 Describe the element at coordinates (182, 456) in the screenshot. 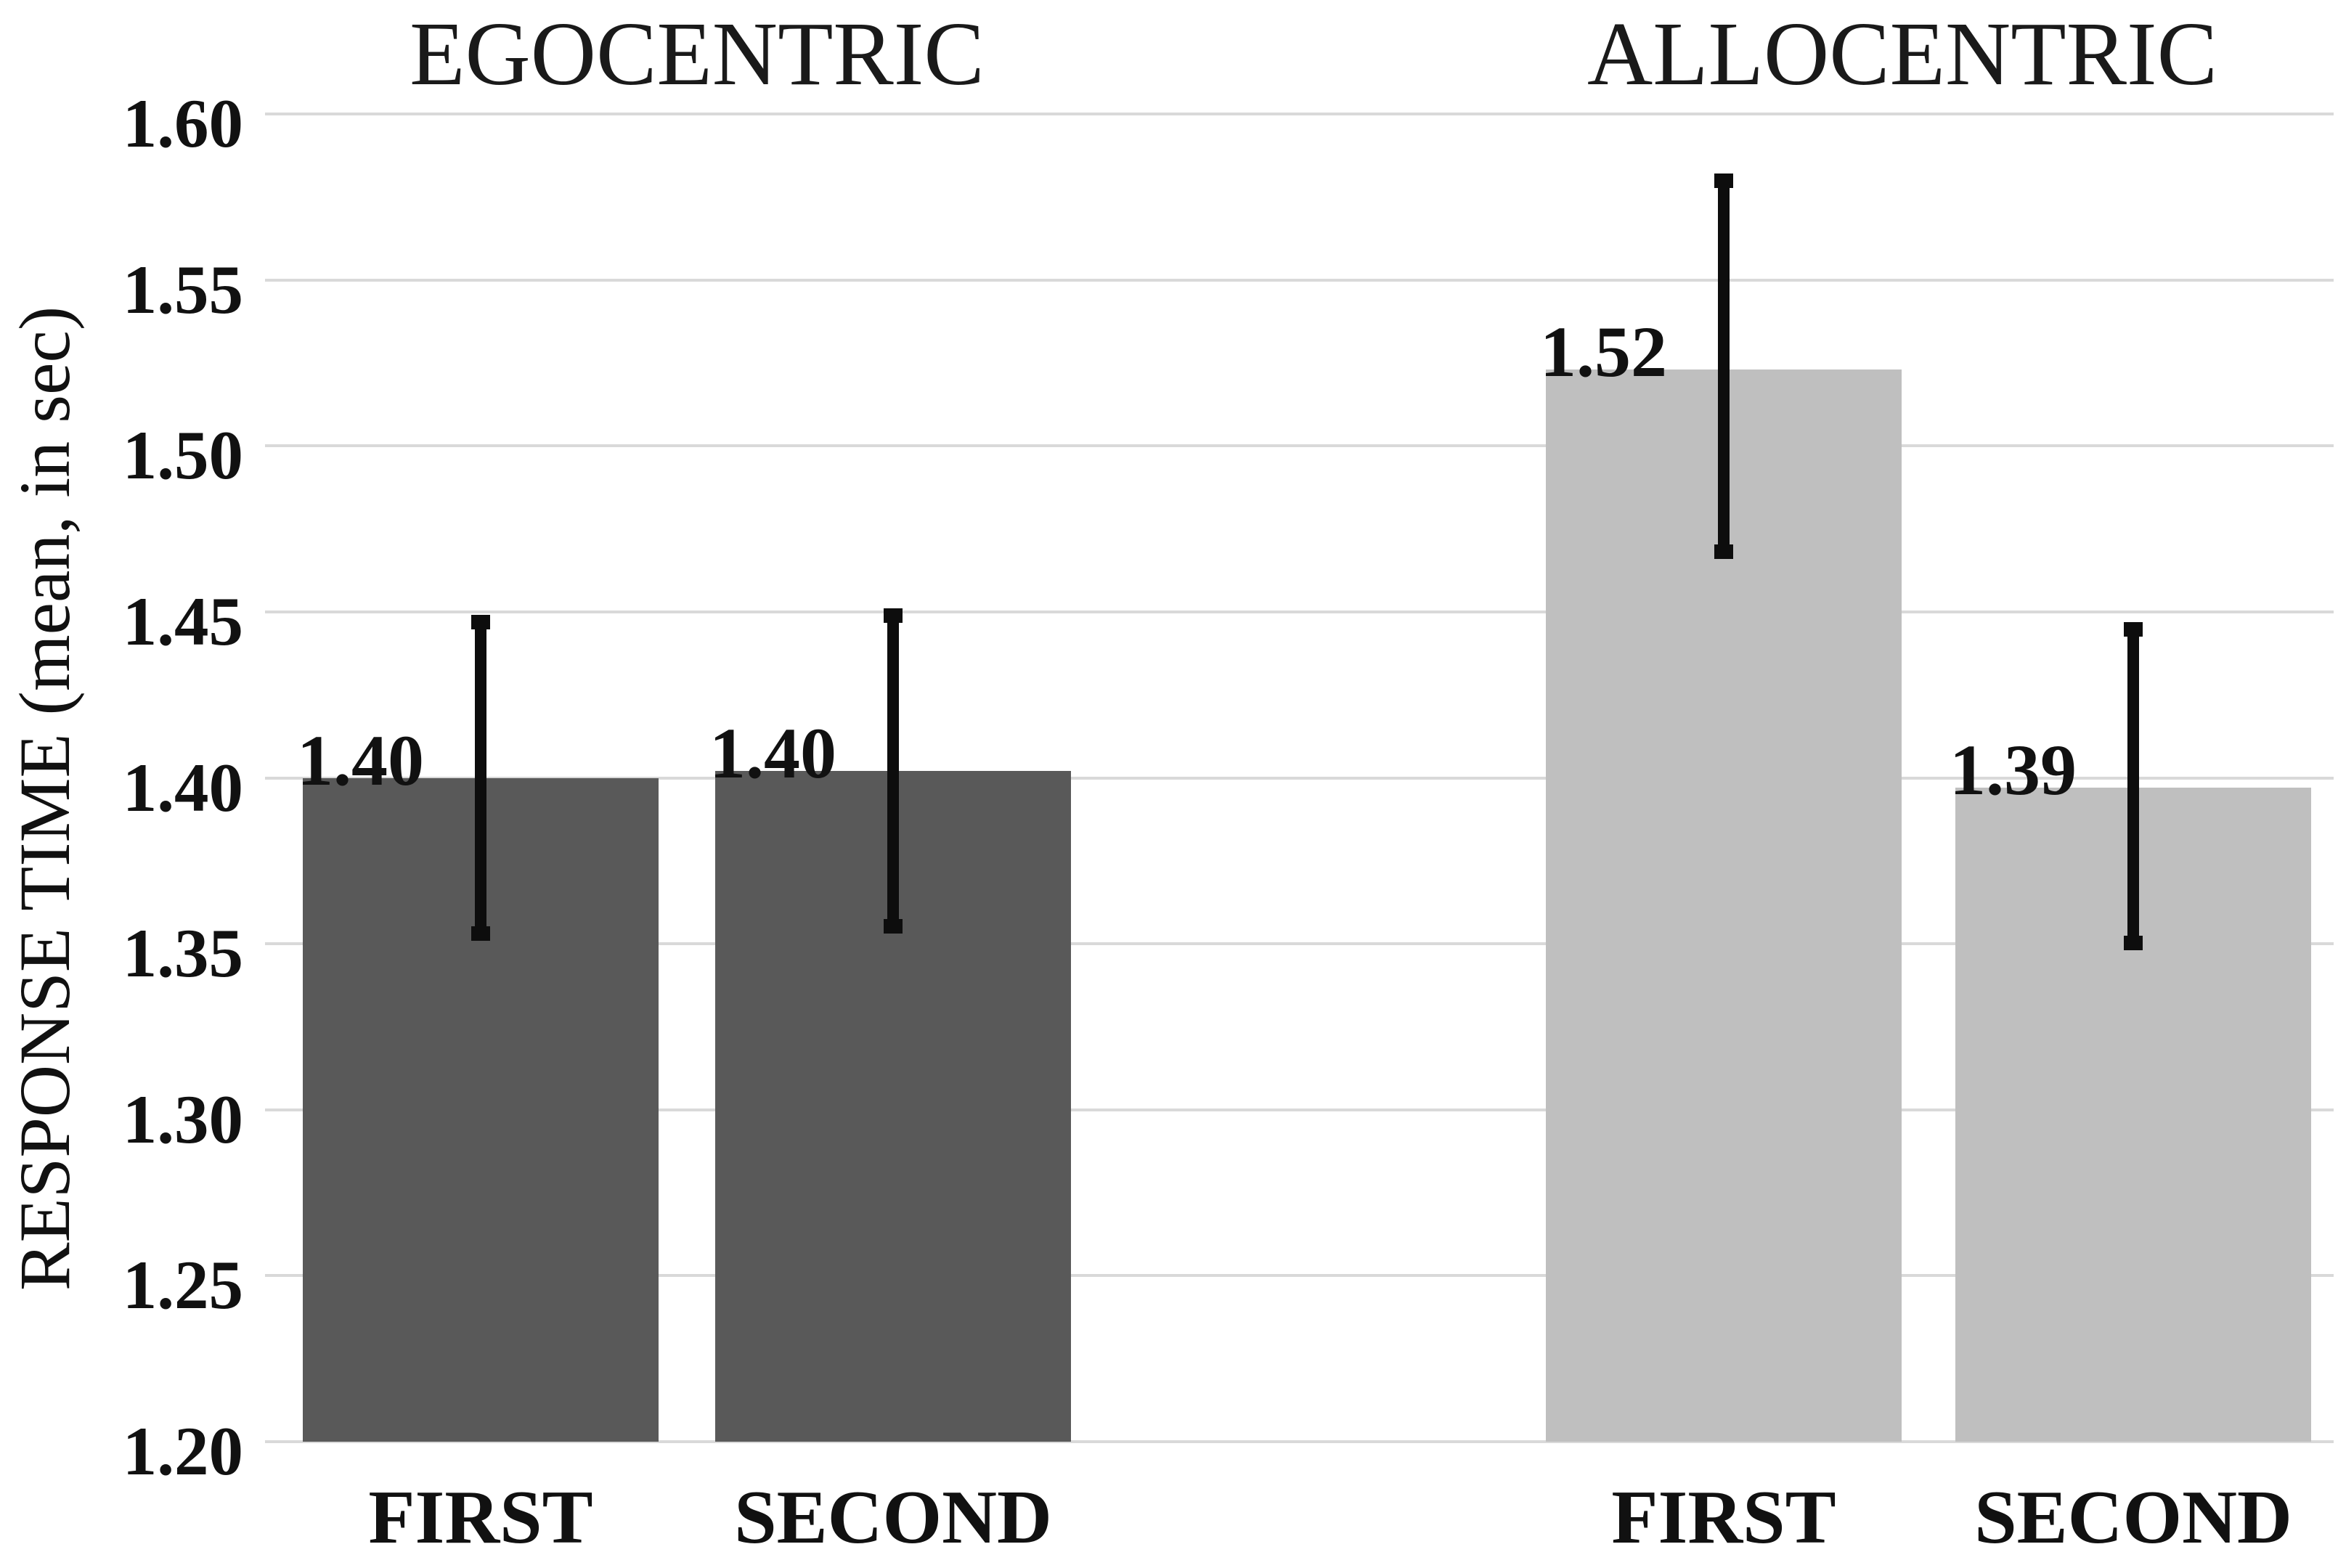

I see `y-tick-label-1.50: 1.50` at that location.